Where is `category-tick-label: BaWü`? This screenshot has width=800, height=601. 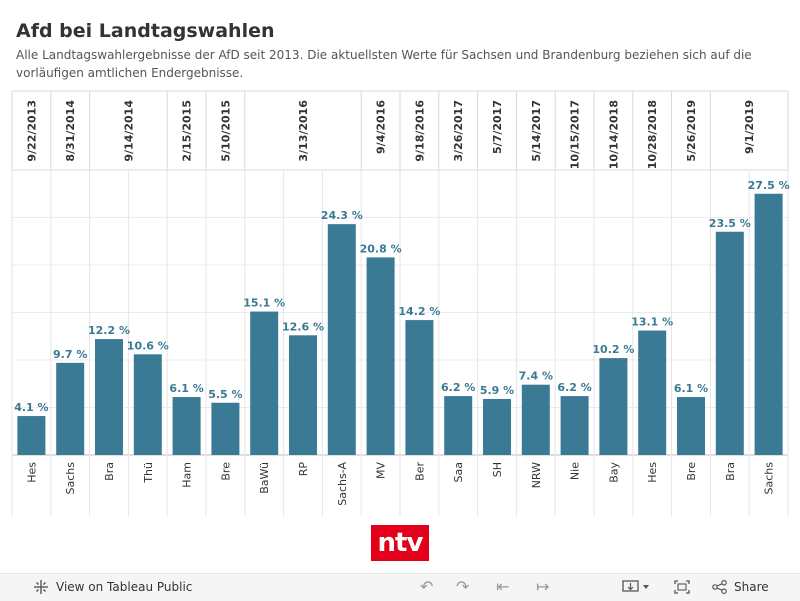
category-tick-label: BaWü is located at coordinates (264, 478).